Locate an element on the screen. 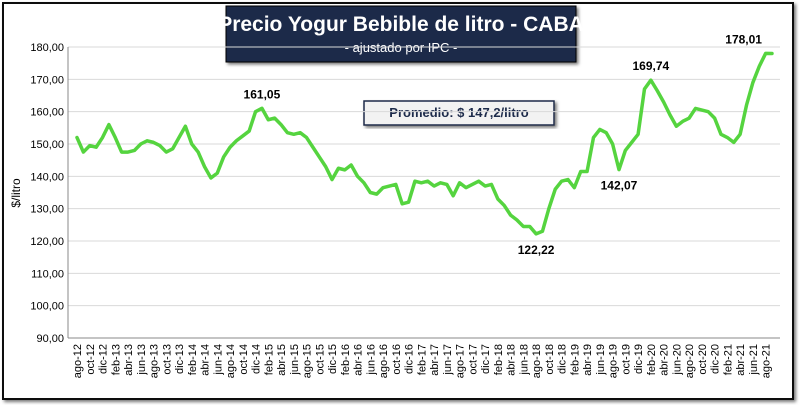 Image resolution: width=800 pixels, height=410 pixels. x-tick-label: ago-17 is located at coordinates (461, 361).